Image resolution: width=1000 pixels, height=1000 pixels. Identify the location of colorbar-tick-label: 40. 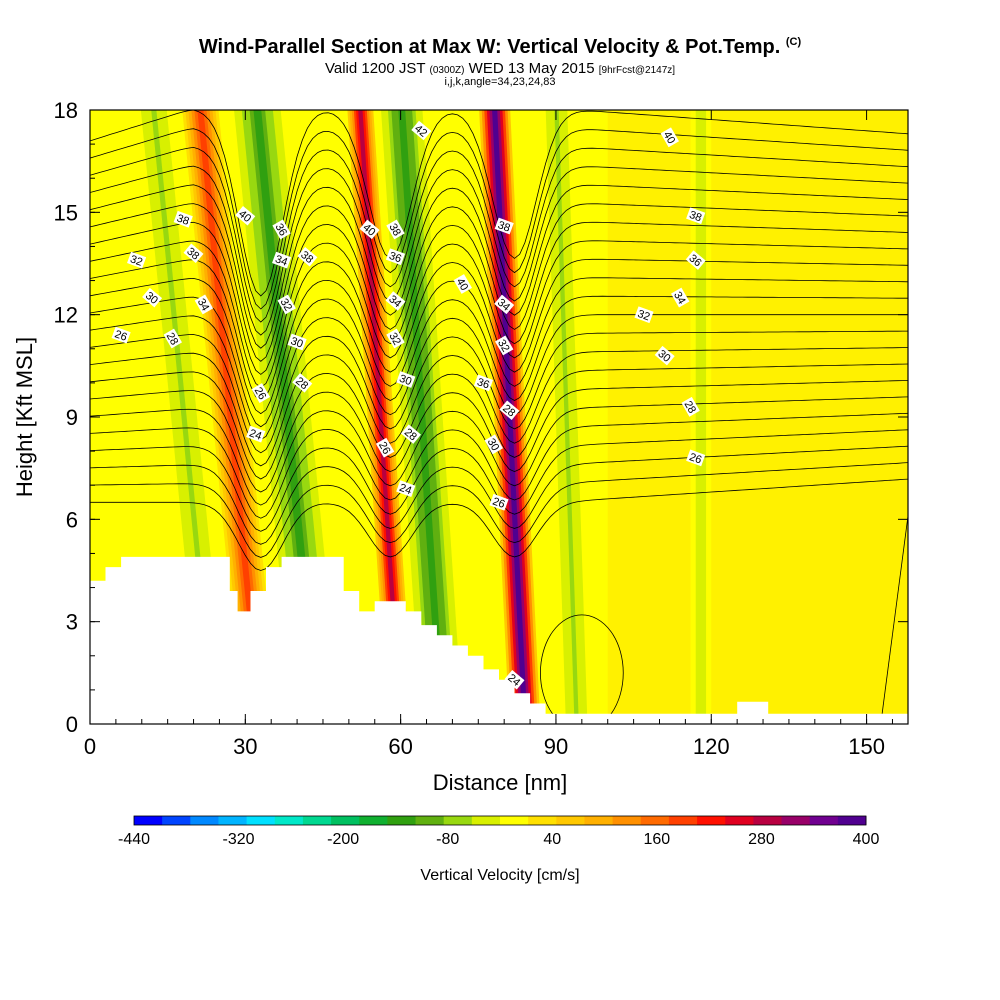
(552, 839).